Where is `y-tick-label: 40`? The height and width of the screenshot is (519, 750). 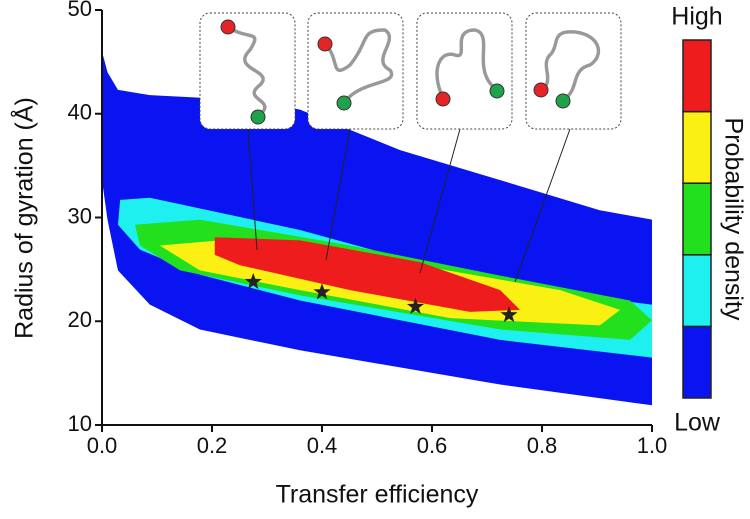 y-tick-label: 40 is located at coordinates (80, 112).